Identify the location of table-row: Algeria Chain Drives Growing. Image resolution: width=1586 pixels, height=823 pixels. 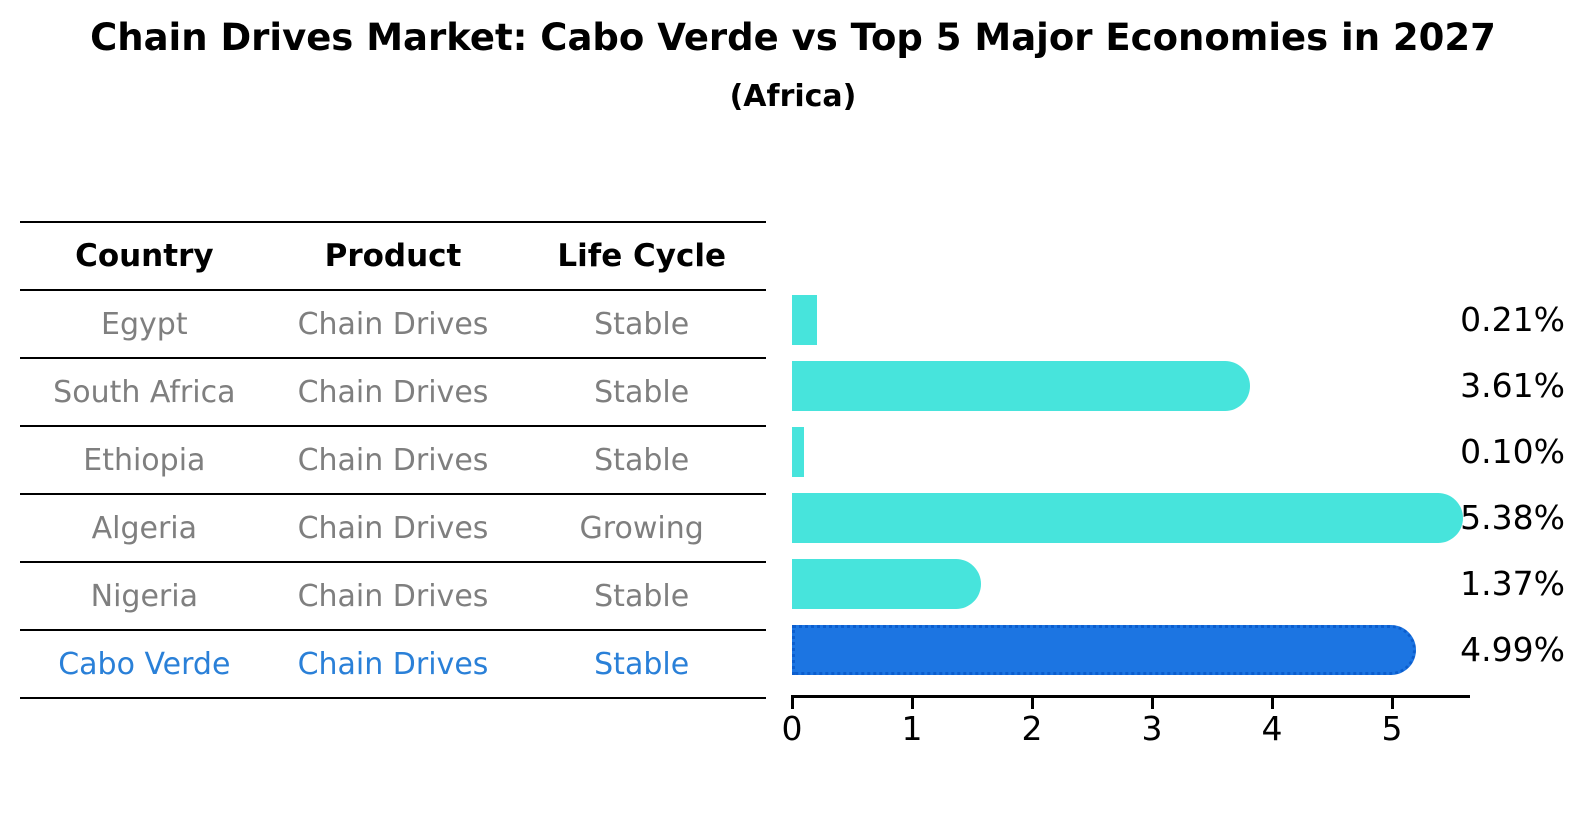
(393, 529).